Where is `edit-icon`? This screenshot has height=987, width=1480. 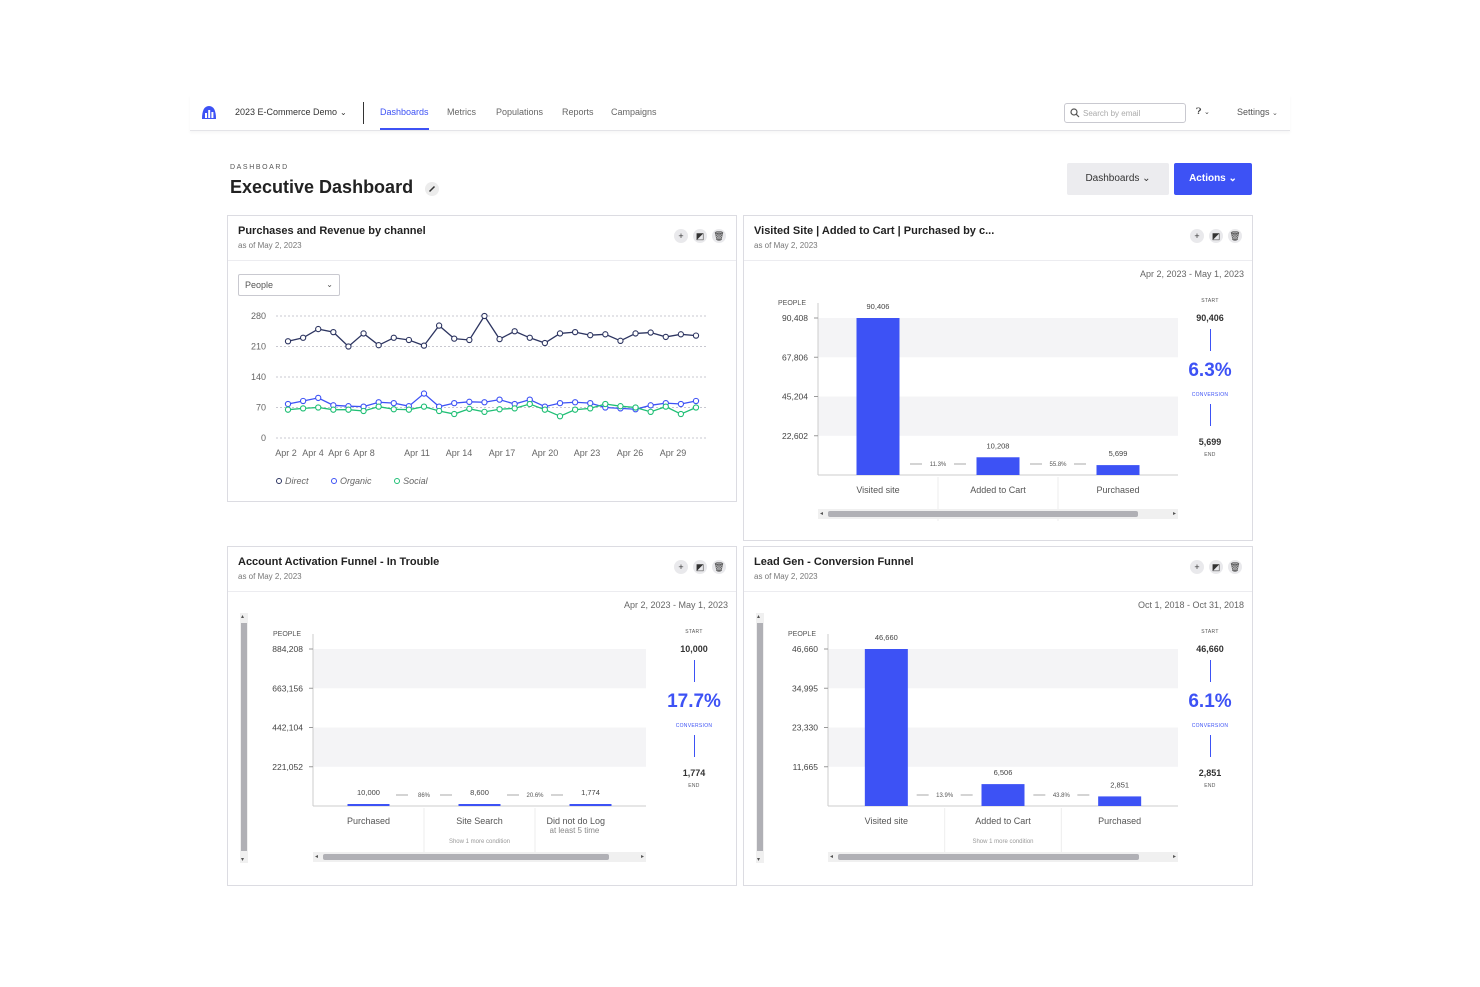 edit-icon is located at coordinates (432, 189).